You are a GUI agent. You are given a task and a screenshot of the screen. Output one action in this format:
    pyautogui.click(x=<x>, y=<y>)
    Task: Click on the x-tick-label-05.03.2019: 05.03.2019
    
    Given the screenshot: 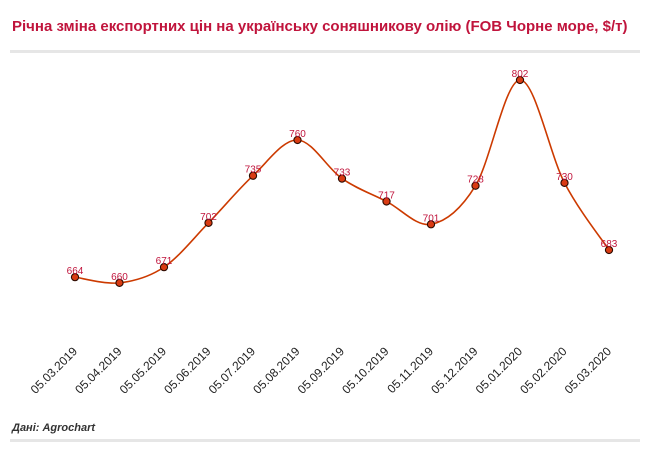 What is the action you would take?
    pyautogui.click(x=54, y=370)
    